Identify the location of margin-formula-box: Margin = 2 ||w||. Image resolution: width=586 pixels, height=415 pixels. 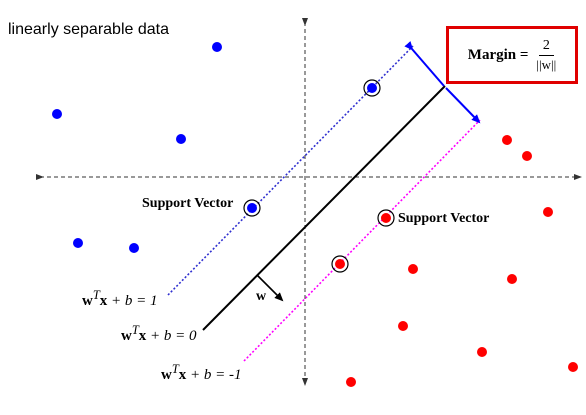
(512, 55).